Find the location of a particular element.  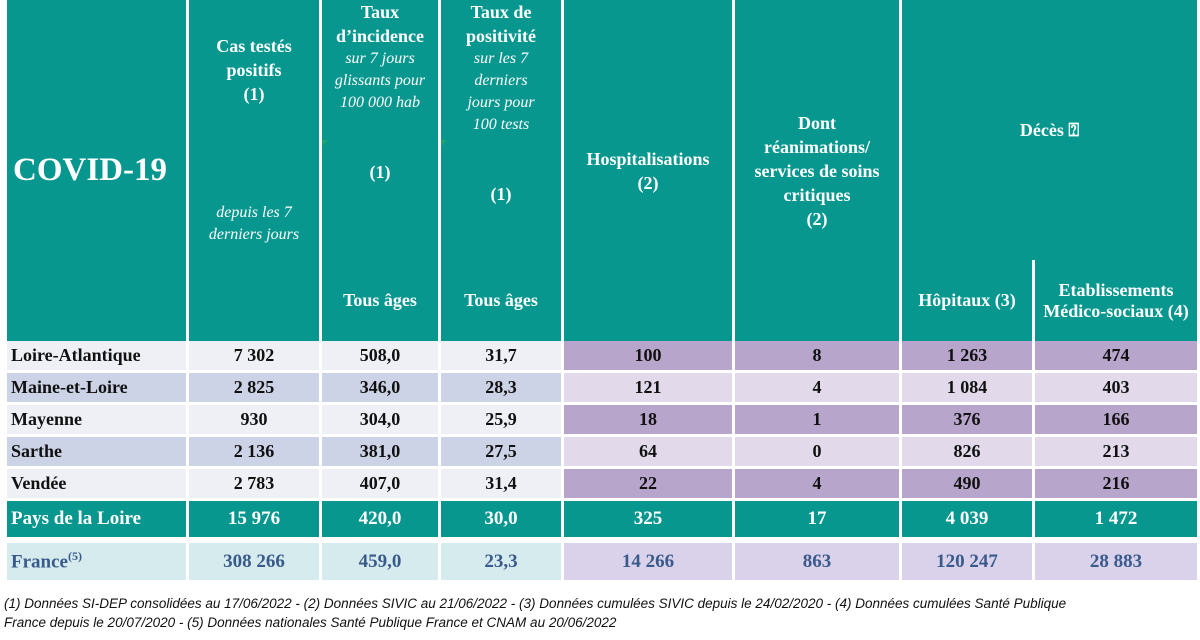

header-cas-label: Cas testés positifs is located at coordinates (254, 58).